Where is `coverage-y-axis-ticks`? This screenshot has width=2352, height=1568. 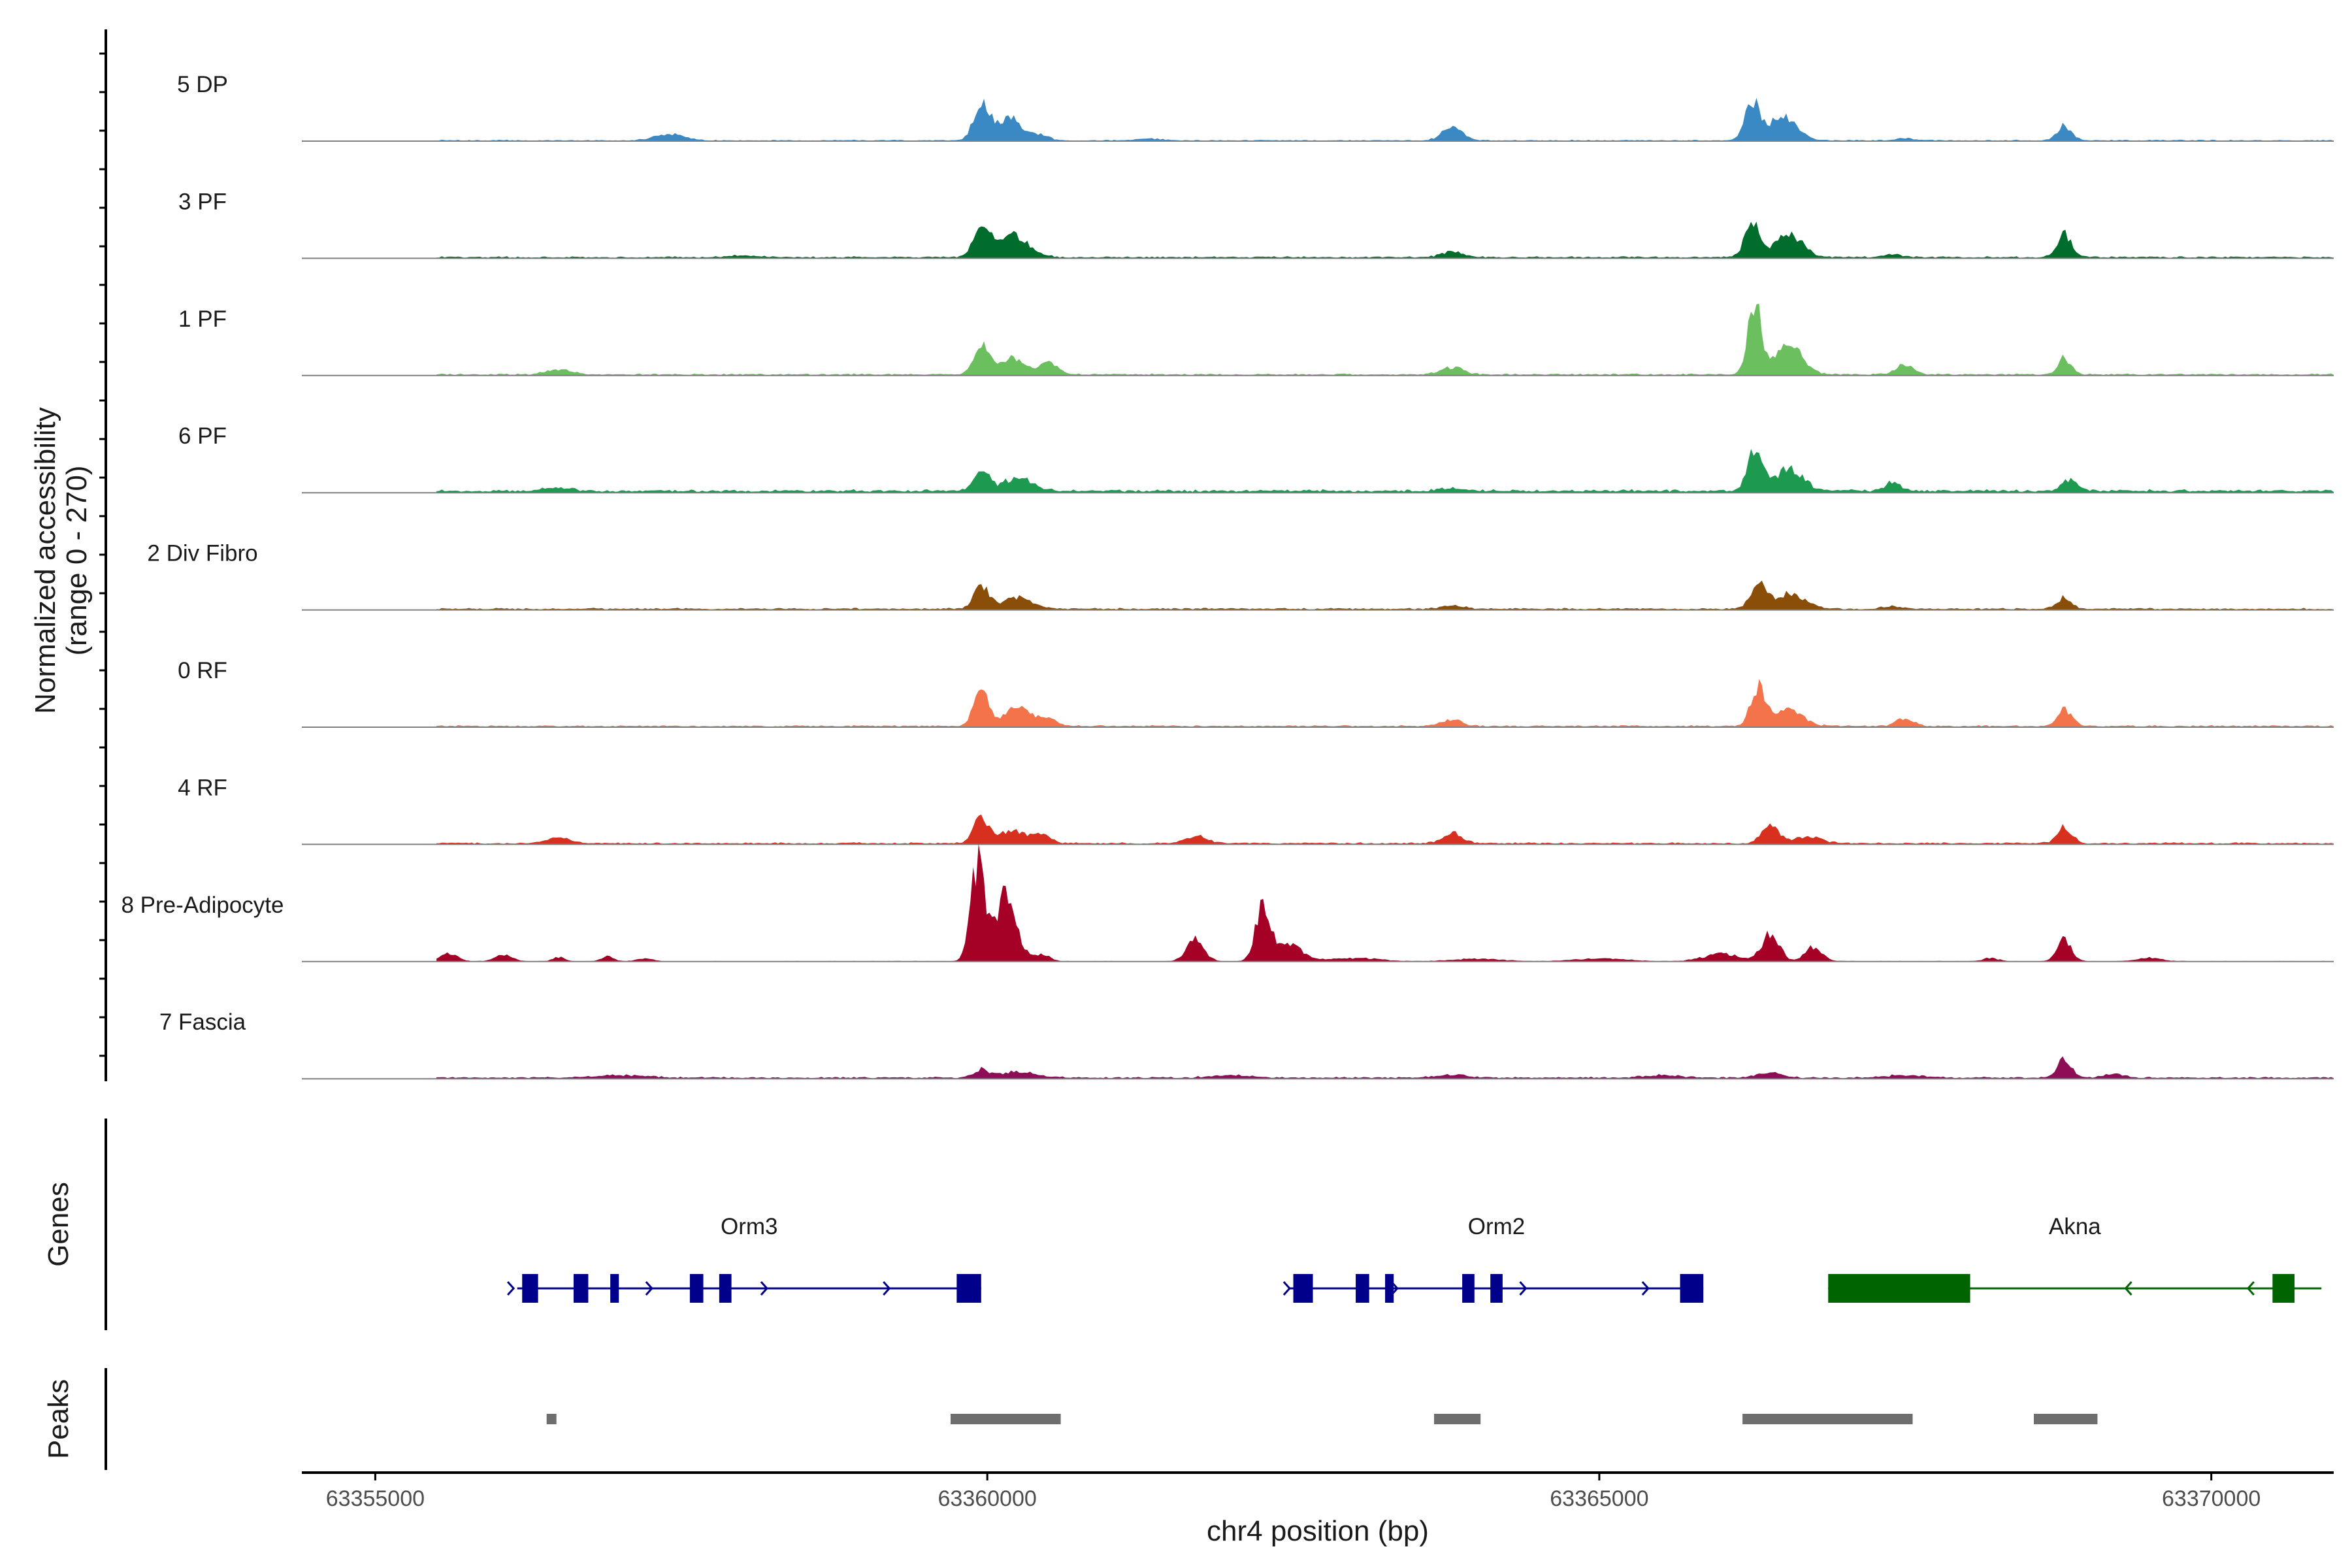
coverage-y-axis-ticks is located at coordinates (102, 554).